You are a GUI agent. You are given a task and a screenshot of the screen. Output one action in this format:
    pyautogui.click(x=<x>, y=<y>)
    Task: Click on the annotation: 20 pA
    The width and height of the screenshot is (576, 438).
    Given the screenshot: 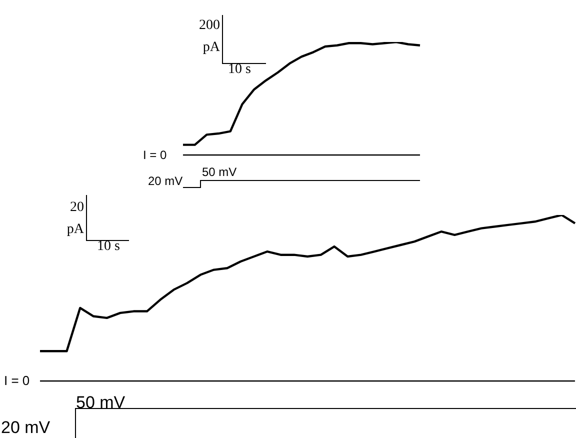 What is the action you would take?
    pyautogui.click(x=75, y=219)
    